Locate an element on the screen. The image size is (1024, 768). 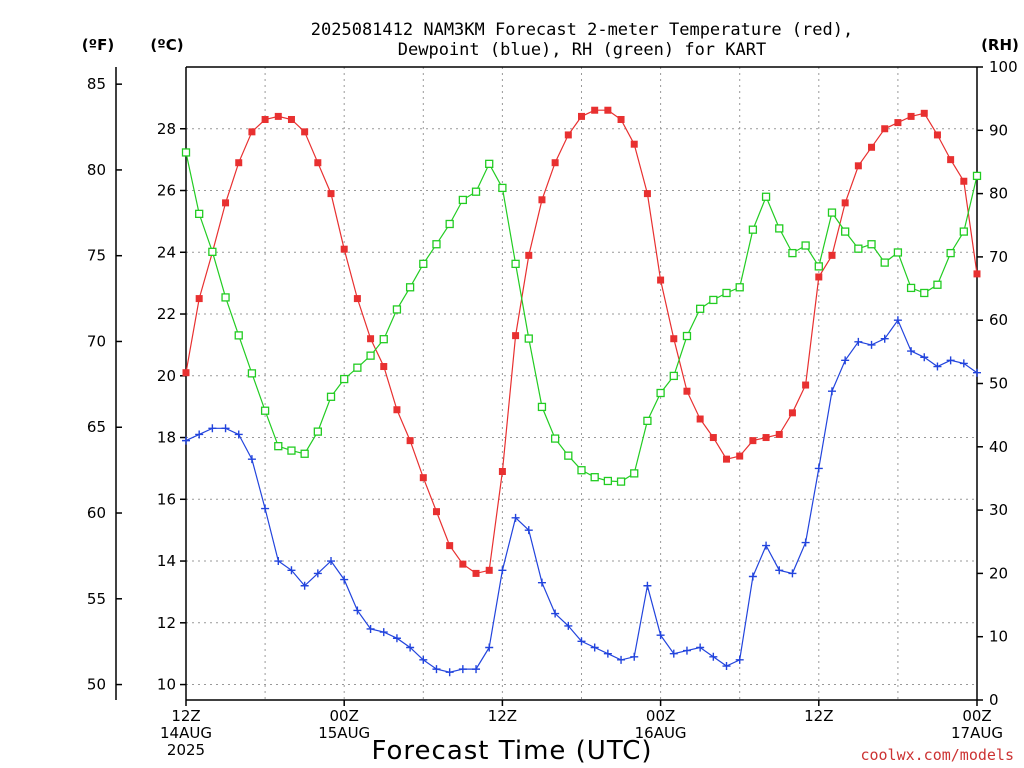
celsius-tick-label: 16 is located at coordinates (166, 499).